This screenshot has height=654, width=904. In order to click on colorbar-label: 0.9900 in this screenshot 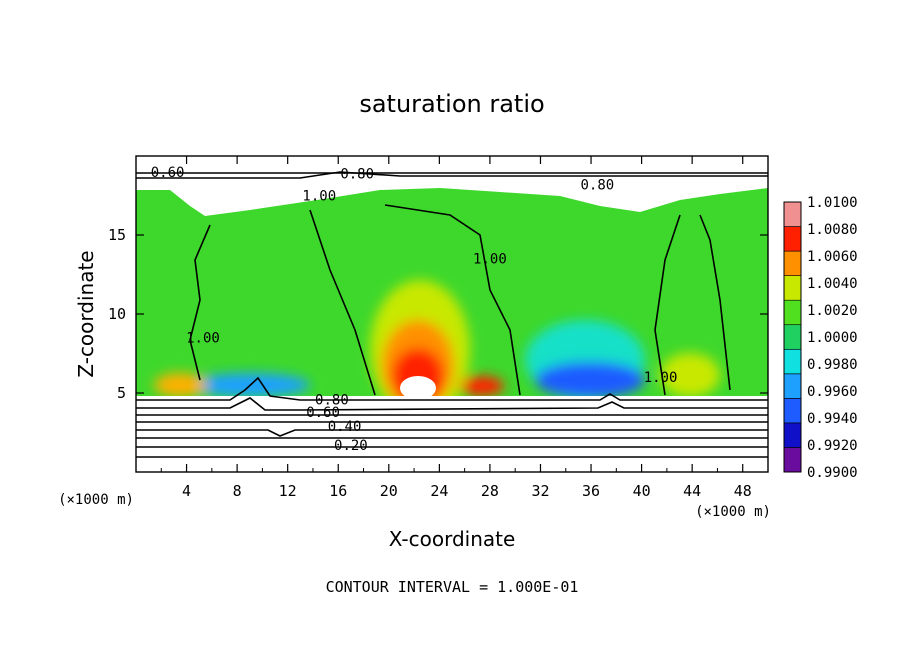, I will do `click(832, 473)`.